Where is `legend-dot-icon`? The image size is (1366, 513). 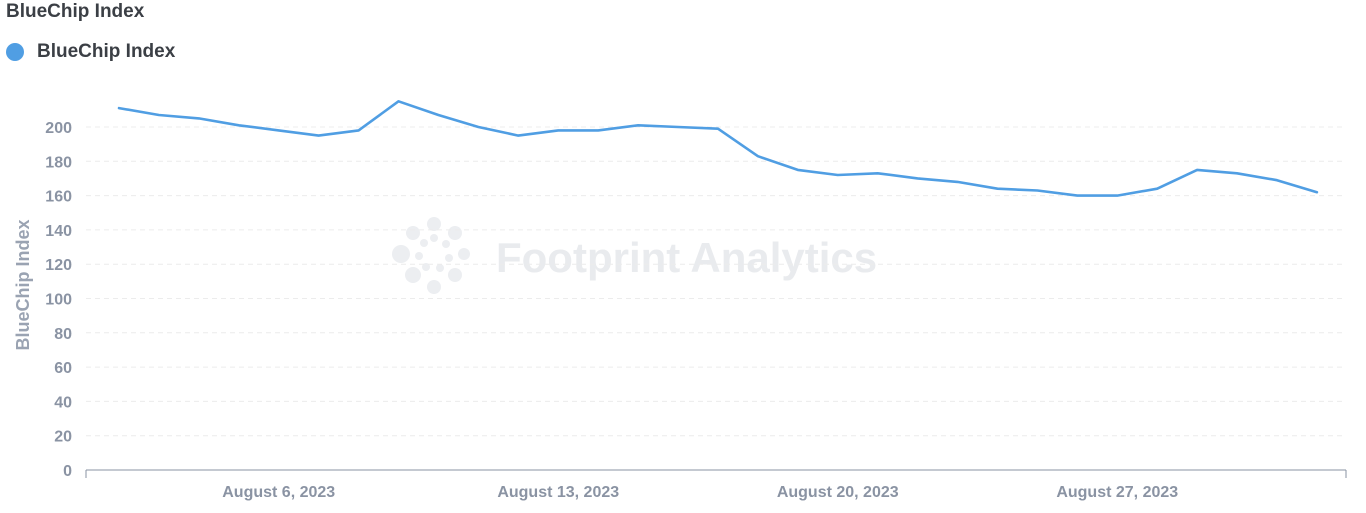 legend-dot-icon is located at coordinates (15, 52).